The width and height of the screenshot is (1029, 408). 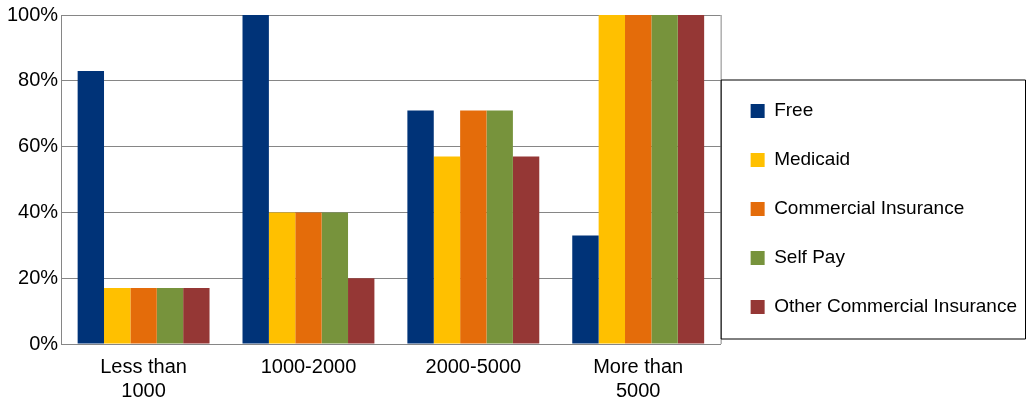 What do you see at coordinates (638, 377) in the screenshot?
I see `x-tick-label: More than 5000` at bounding box center [638, 377].